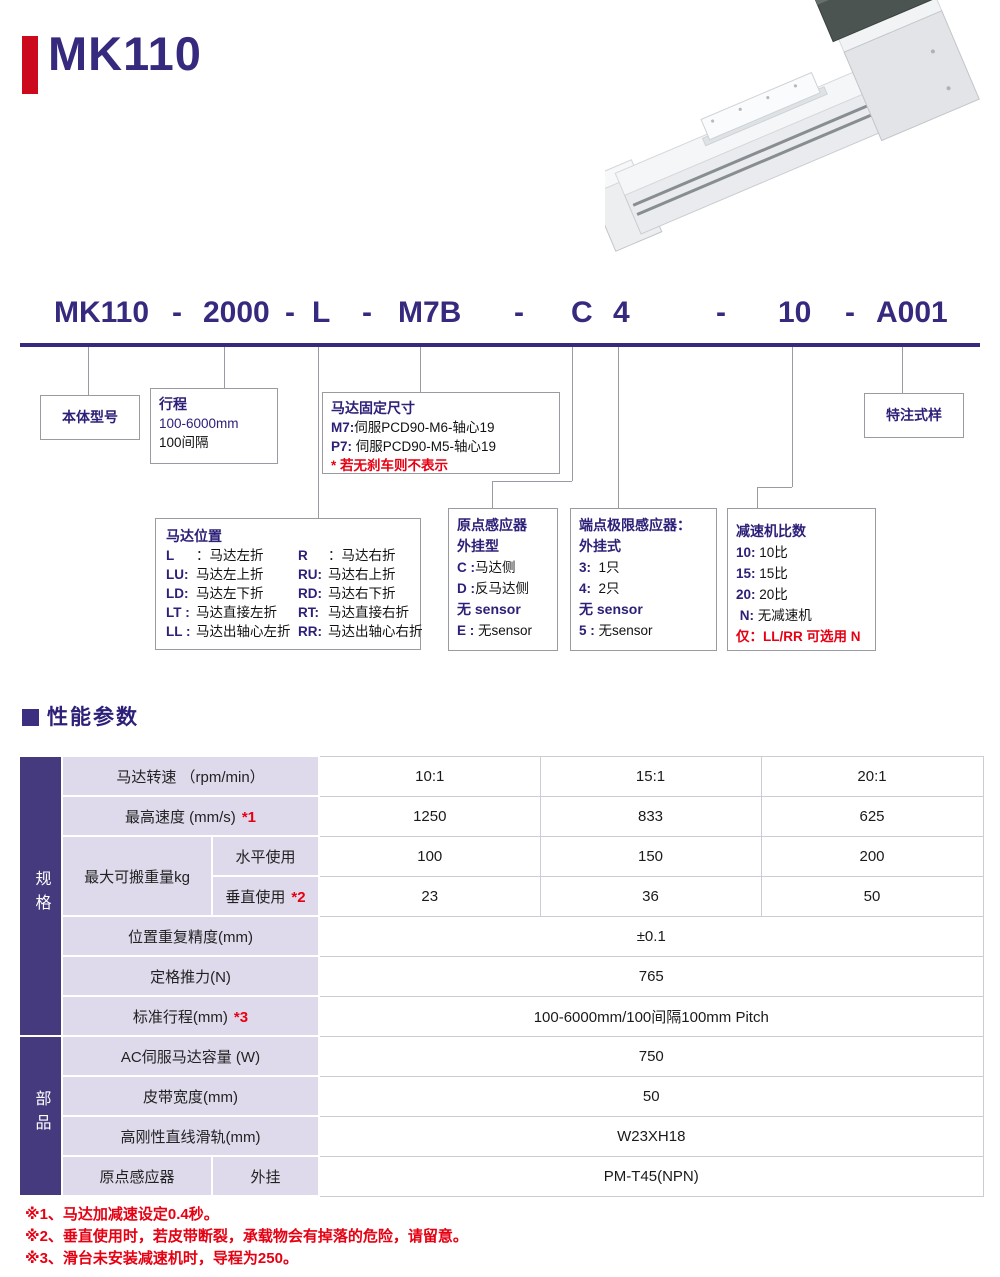 The width and height of the screenshot is (1000, 1277). I want to click on option-code: D :, so click(466, 588).